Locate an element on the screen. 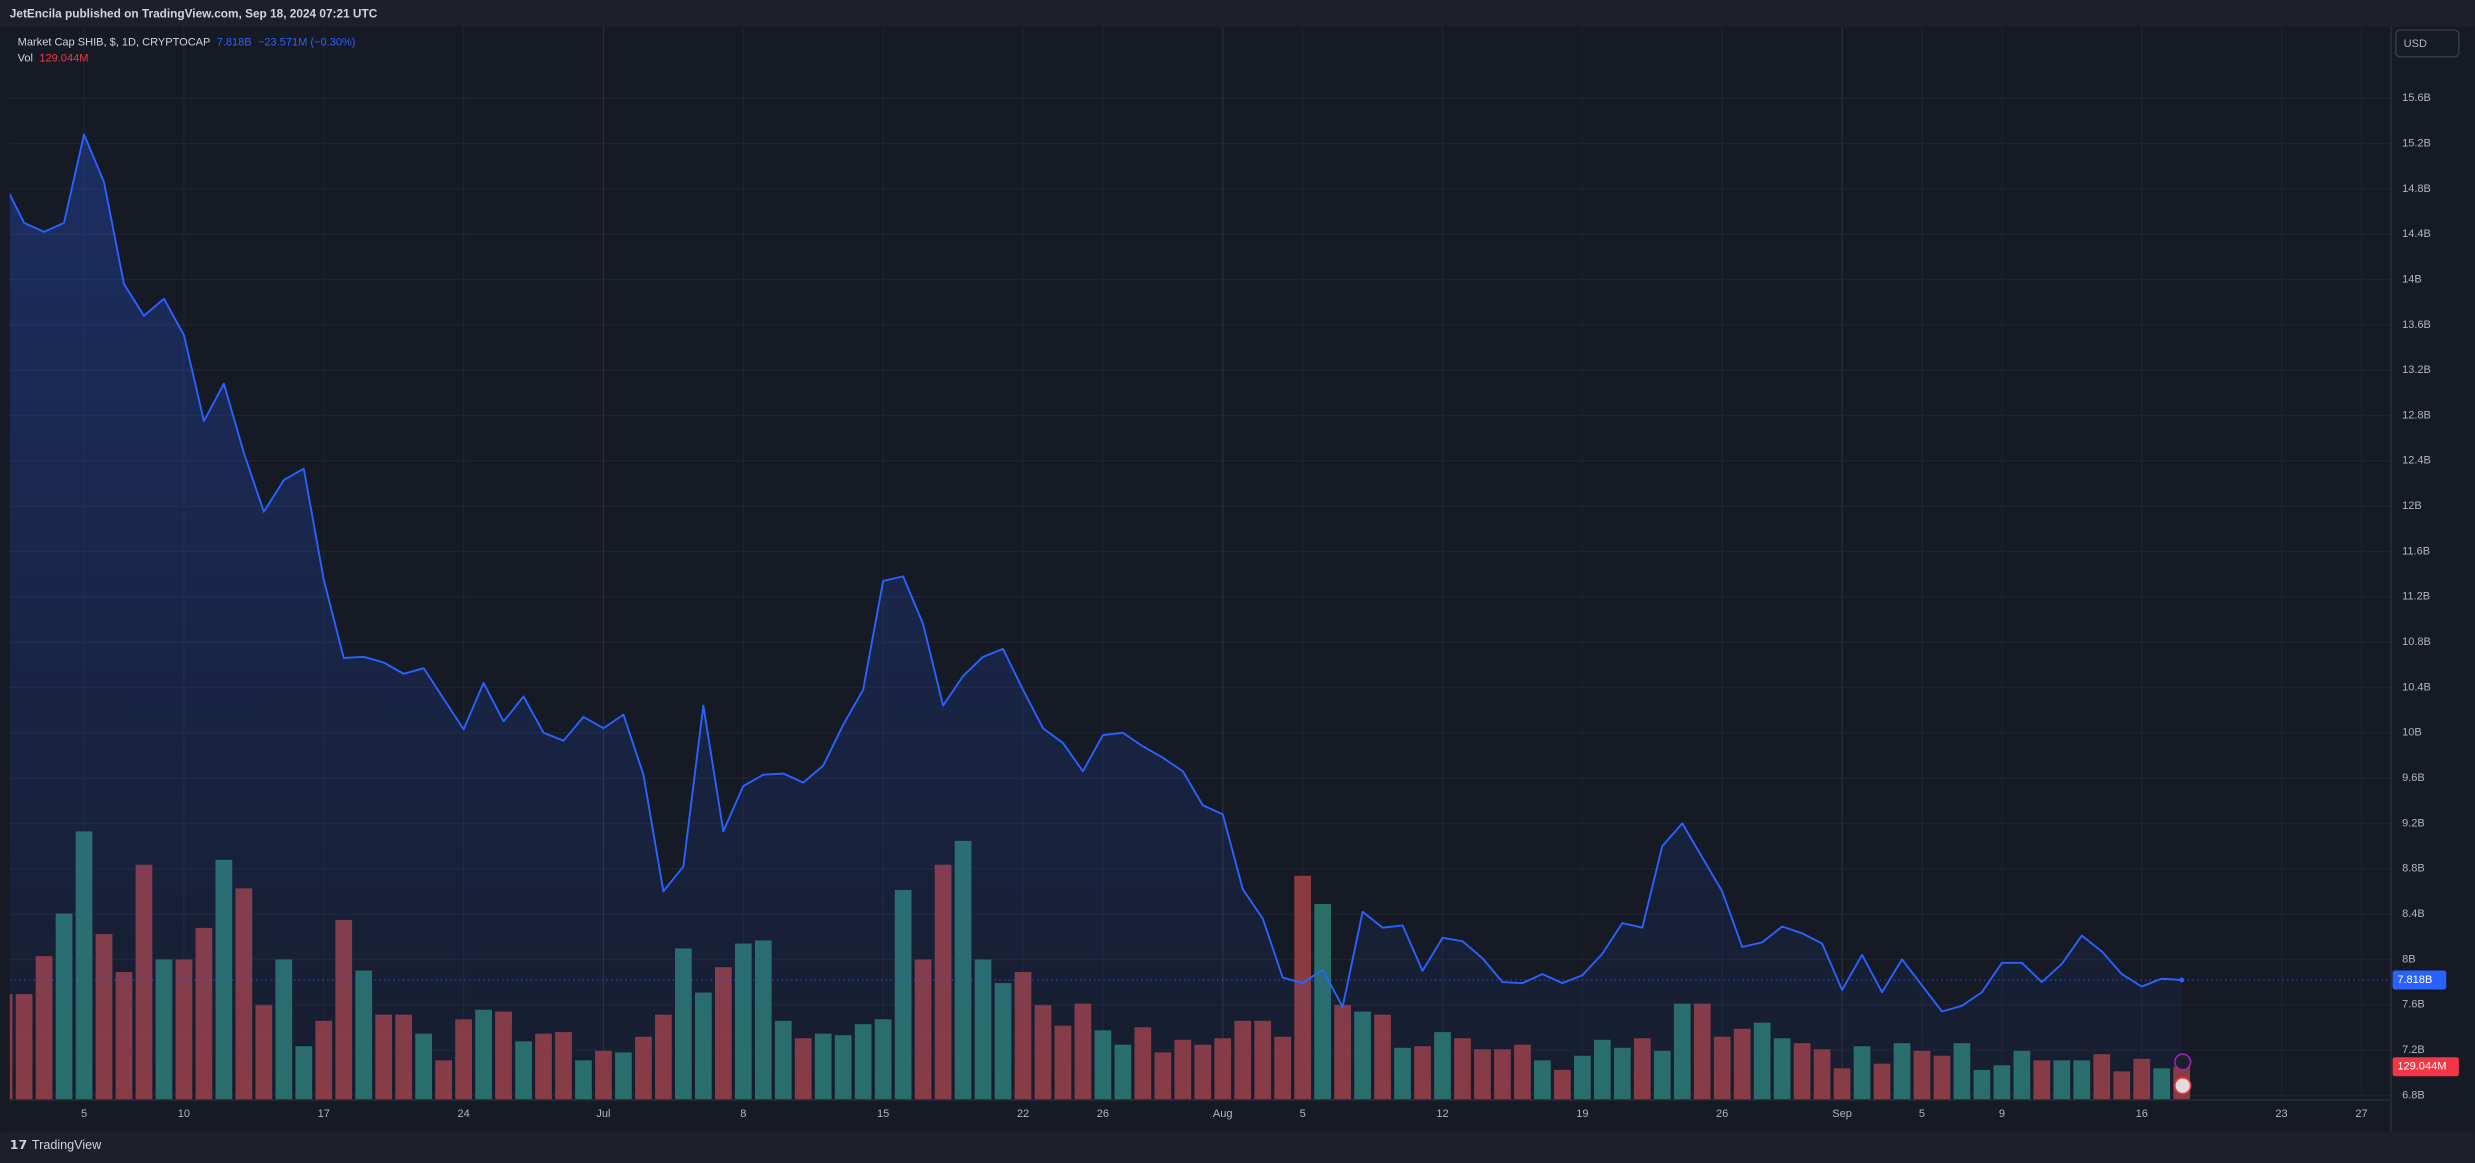 The width and height of the screenshot is (2475, 1163). x-tick-label: 17 is located at coordinates (324, 1114).